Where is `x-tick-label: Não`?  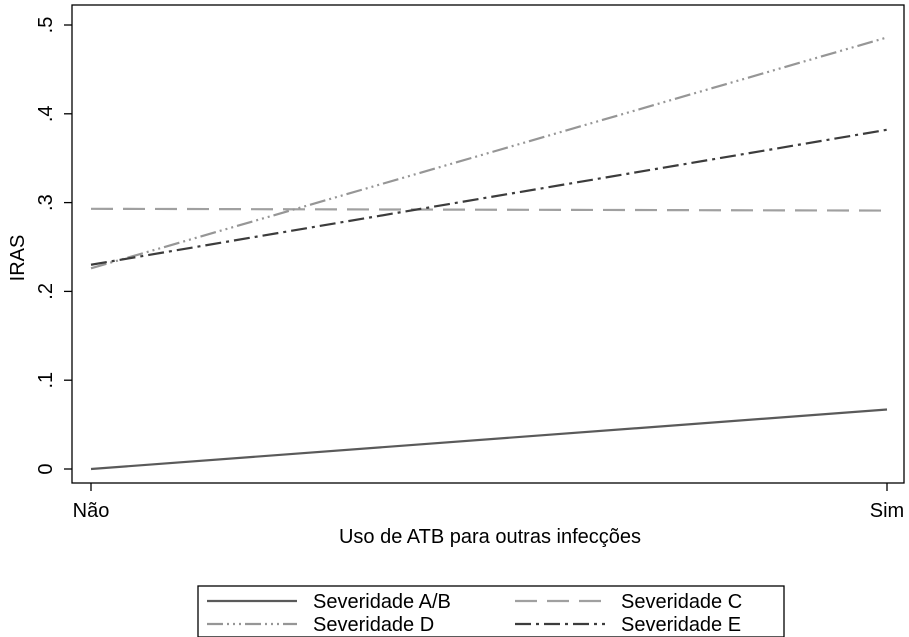
x-tick-label: Não is located at coordinates (91, 511).